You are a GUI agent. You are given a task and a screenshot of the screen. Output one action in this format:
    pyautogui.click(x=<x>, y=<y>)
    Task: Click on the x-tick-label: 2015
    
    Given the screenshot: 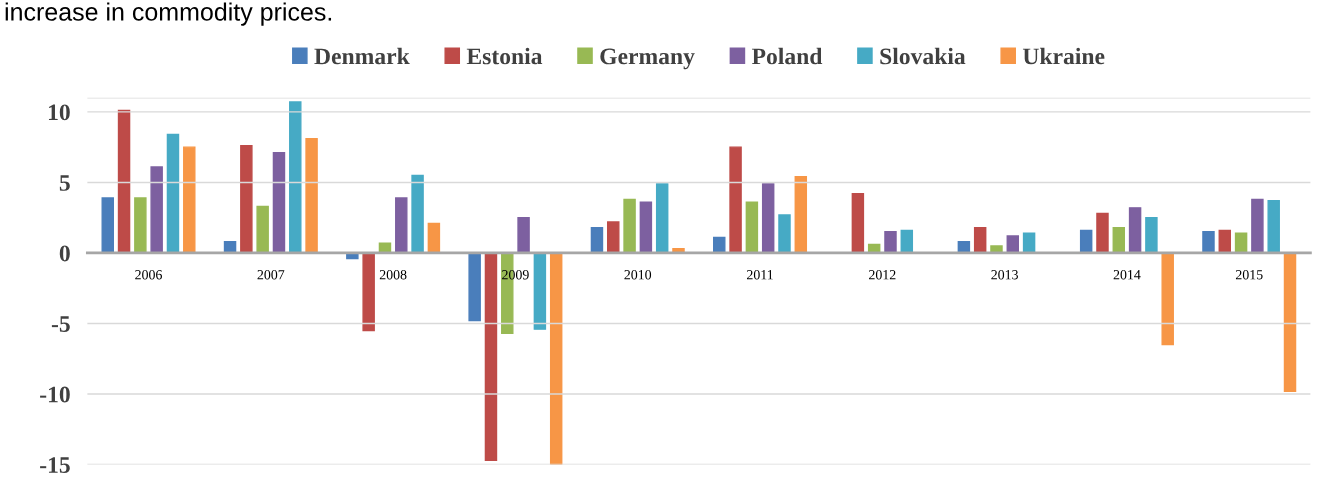 What is the action you would take?
    pyautogui.click(x=1249, y=275)
    